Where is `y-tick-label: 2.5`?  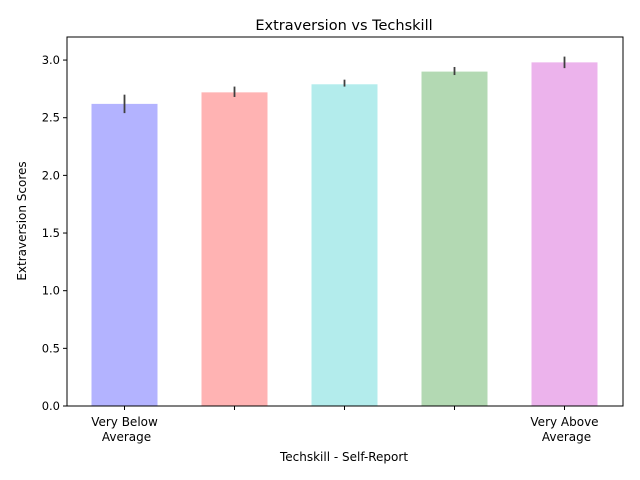 y-tick-label: 2.5 is located at coordinates (51, 118).